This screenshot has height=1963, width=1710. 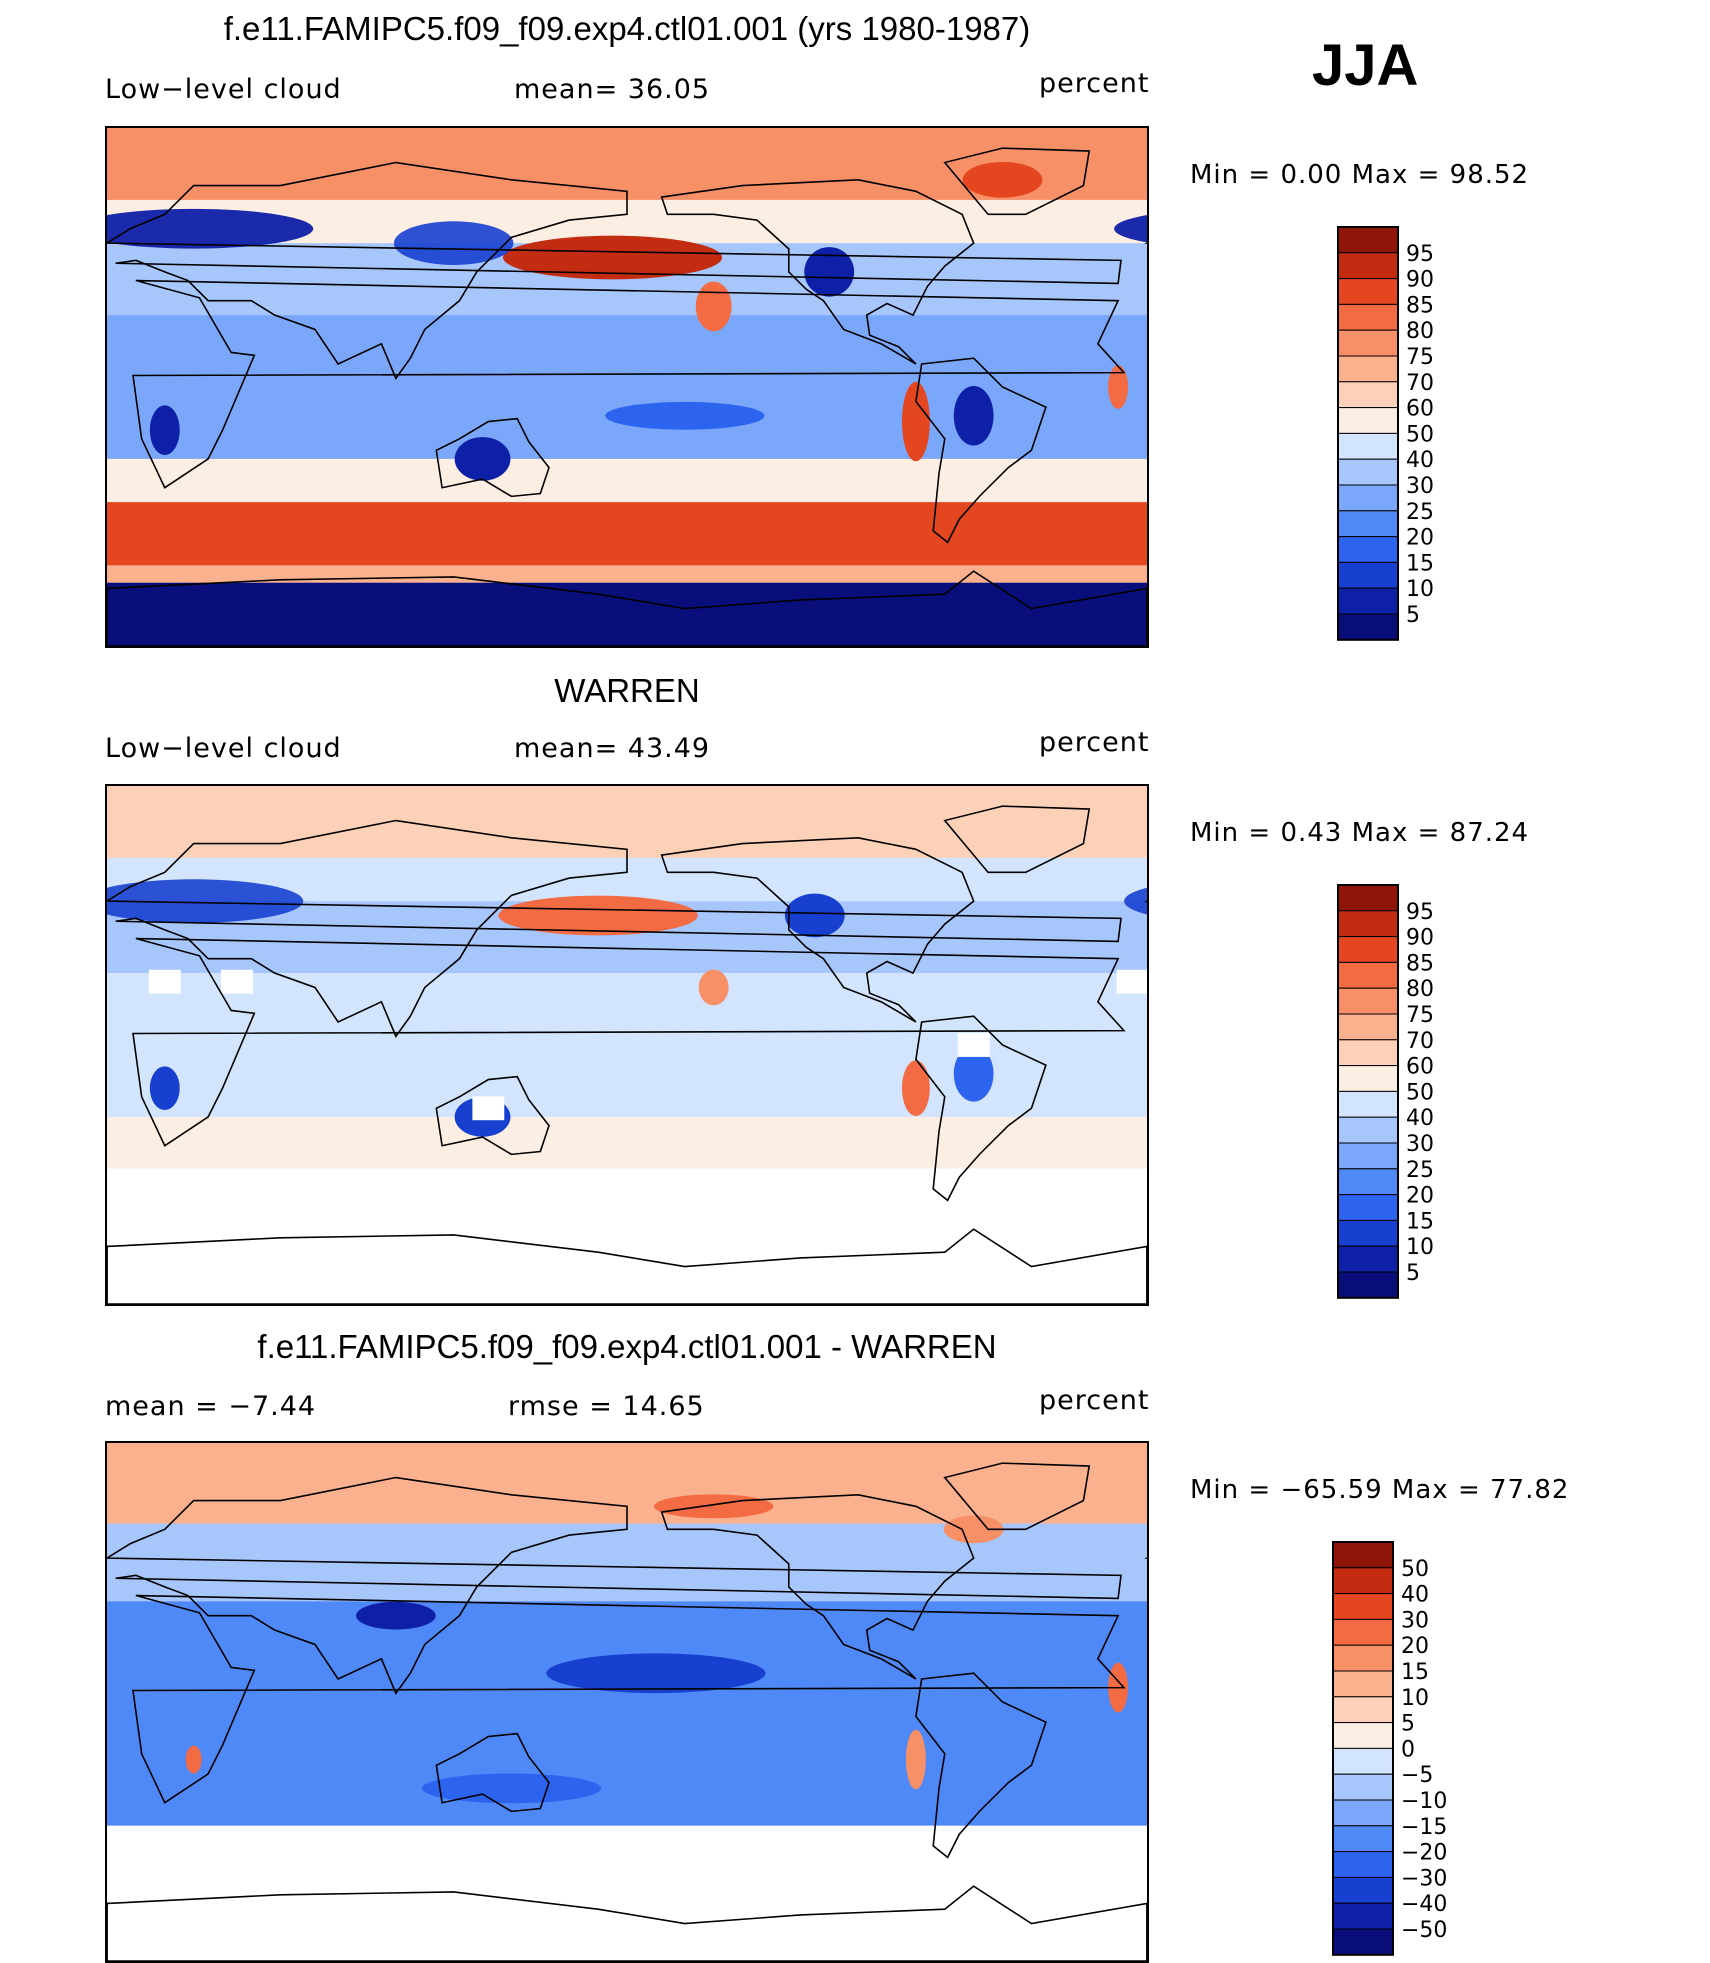 What do you see at coordinates (1420, 1170) in the screenshot?
I see `colorbar-tick-label: 25` at bounding box center [1420, 1170].